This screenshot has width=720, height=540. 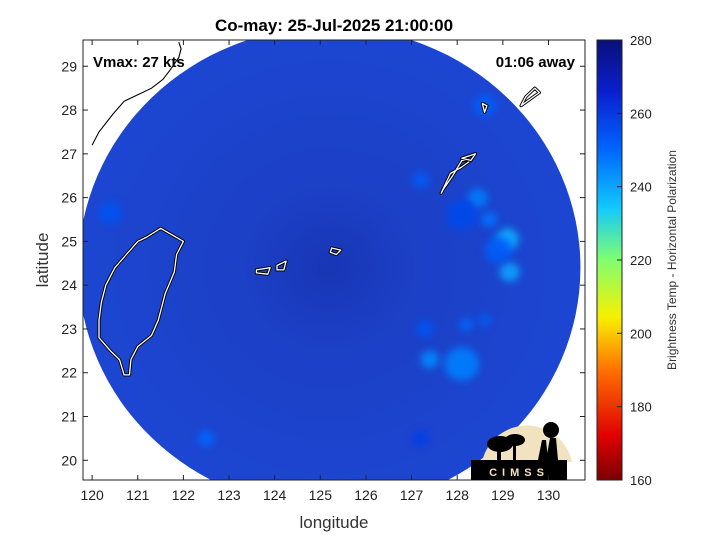 I want to click on colorbar-tick-label: 260, so click(x=641, y=113).